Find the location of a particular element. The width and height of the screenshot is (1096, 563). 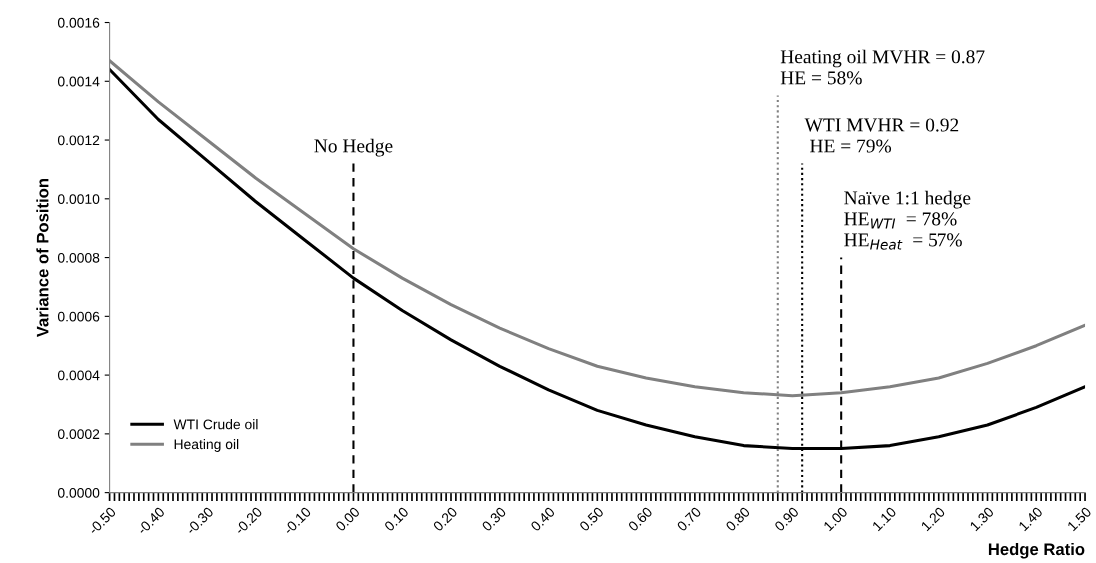

x-tick-label: 1.30 is located at coordinates (982, 519).